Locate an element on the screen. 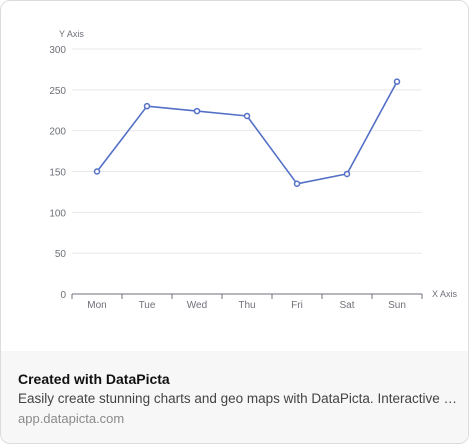 This screenshot has height=444, width=469. footer-url: app.datapicta.com is located at coordinates (71, 418).